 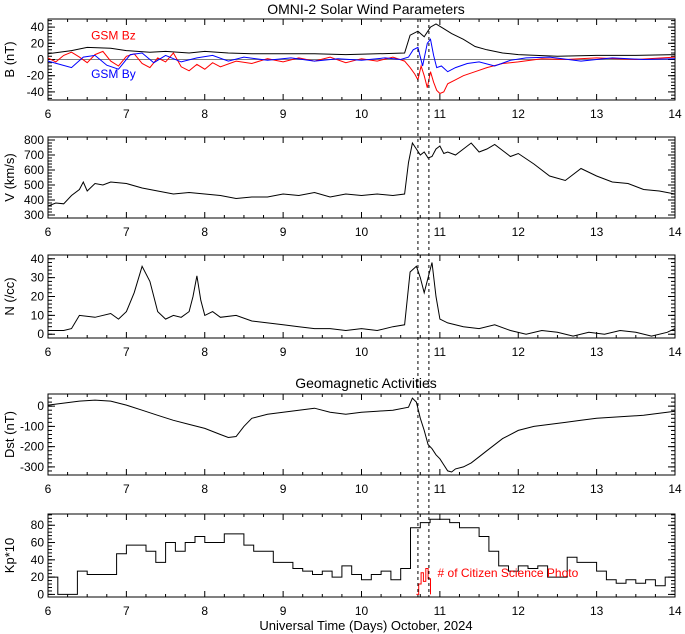 What do you see at coordinates (32, 467) in the screenshot?
I see `y-tick-label: -300` at bounding box center [32, 467].